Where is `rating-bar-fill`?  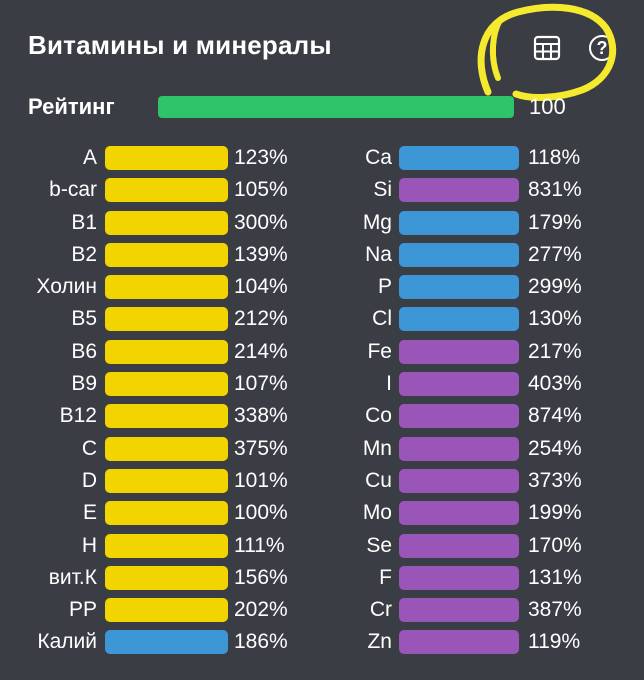
rating-bar-fill is located at coordinates (336, 107).